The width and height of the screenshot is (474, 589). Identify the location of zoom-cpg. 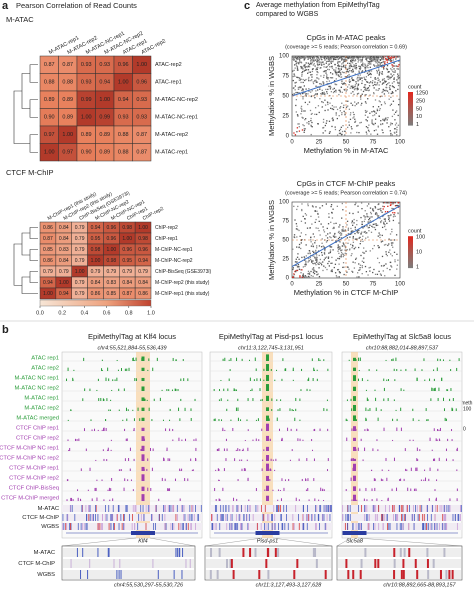
(88, 574).